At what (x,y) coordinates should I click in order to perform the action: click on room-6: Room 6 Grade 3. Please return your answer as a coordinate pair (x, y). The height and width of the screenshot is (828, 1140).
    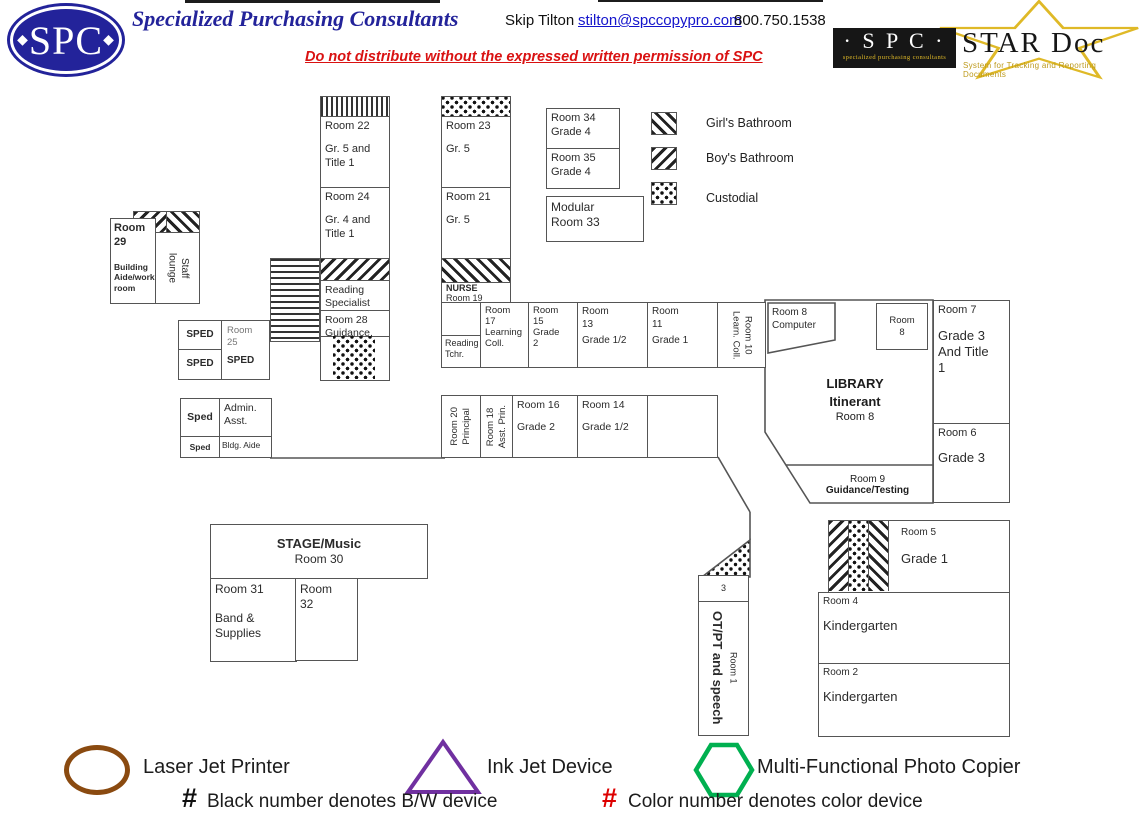
    Looking at the image, I should click on (971, 463).